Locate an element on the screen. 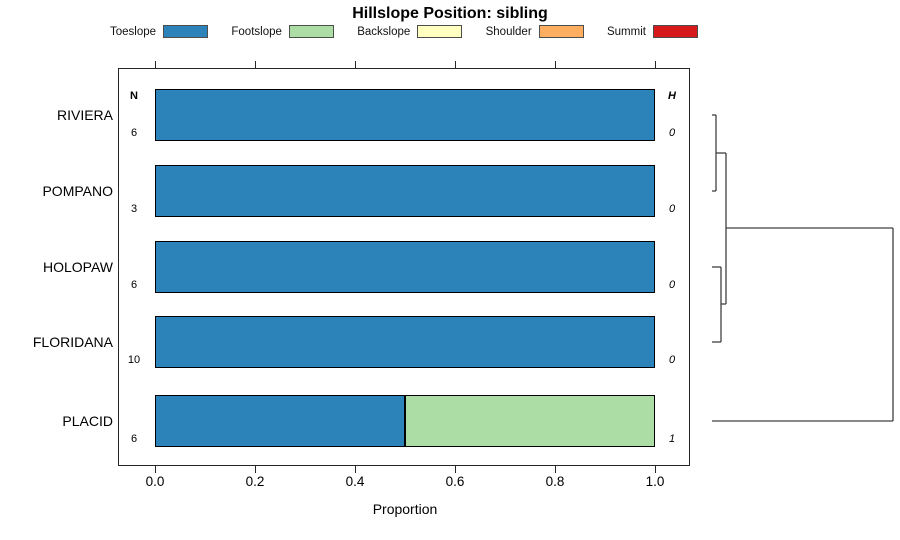 Image resolution: width=900 pixels, height=540 pixels. n-value-placid: 6 is located at coordinates (134, 439).